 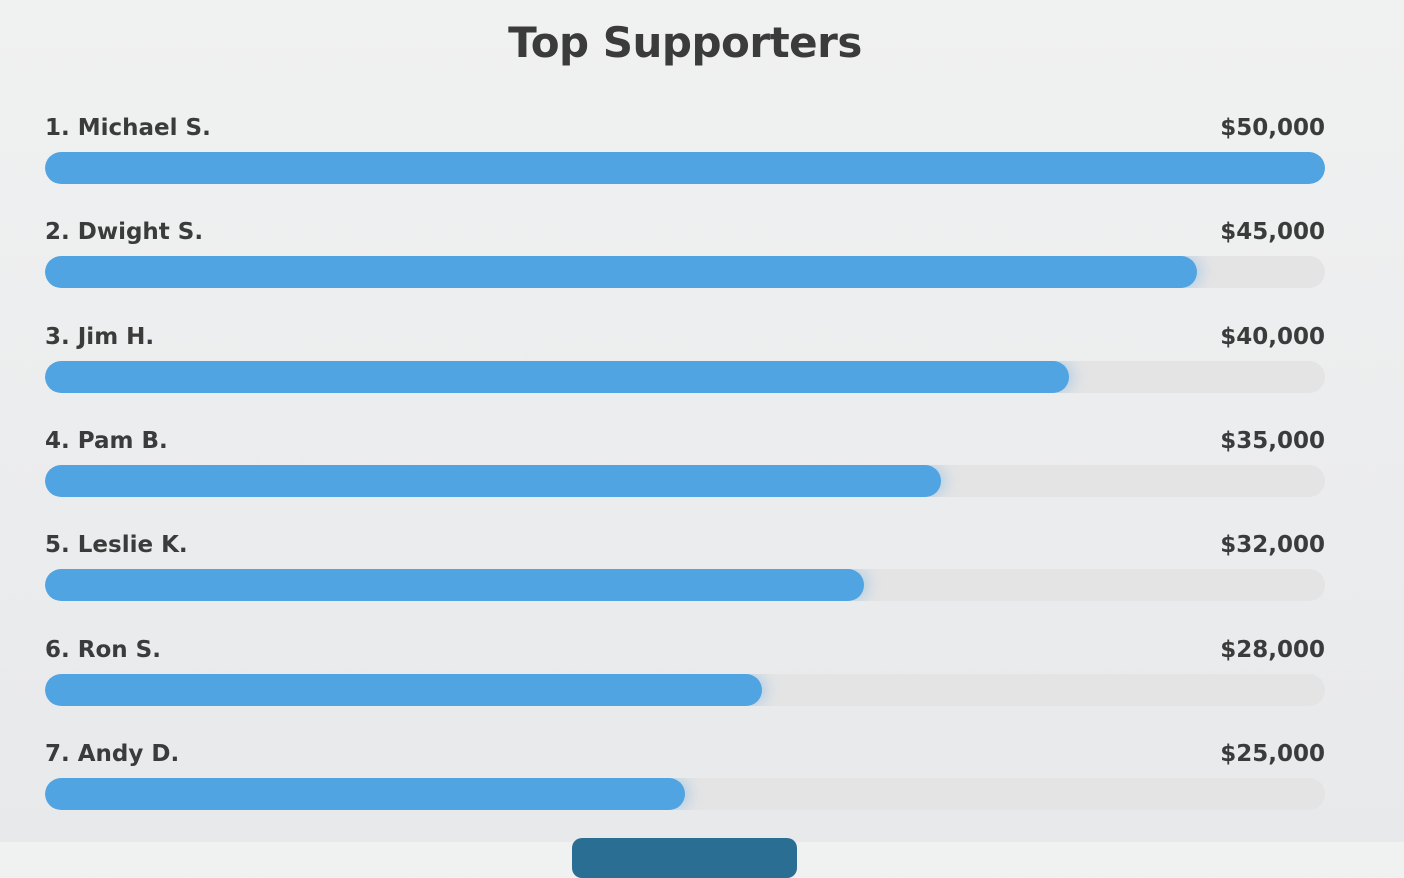 I want to click on supporter-row: 3. Jim H. $40,000, so click(x=685, y=364).